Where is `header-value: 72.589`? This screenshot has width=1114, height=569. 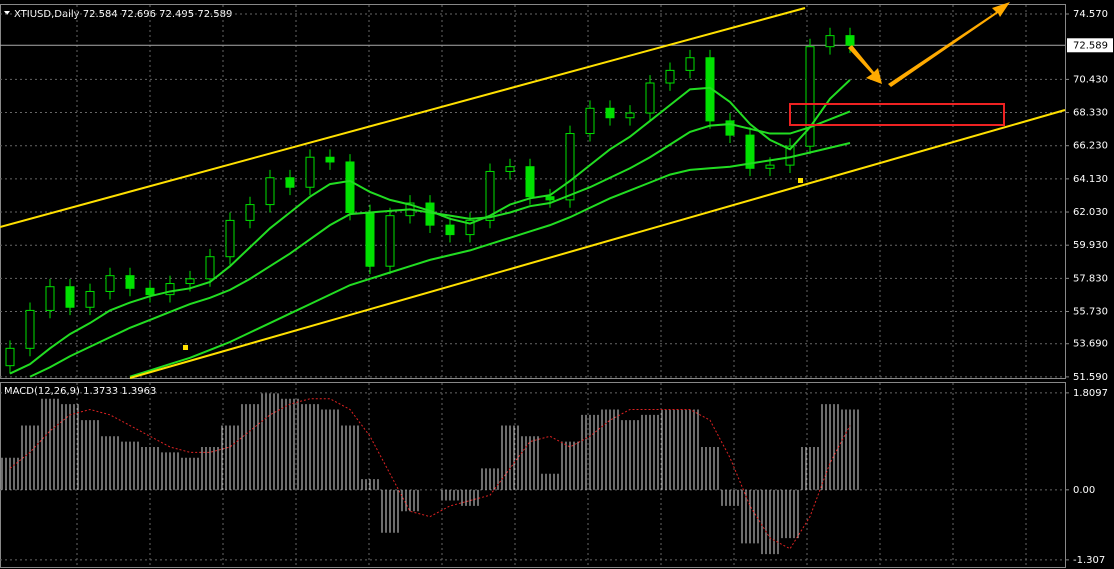
header-value: 72.589 is located at coordinates (214, 14).